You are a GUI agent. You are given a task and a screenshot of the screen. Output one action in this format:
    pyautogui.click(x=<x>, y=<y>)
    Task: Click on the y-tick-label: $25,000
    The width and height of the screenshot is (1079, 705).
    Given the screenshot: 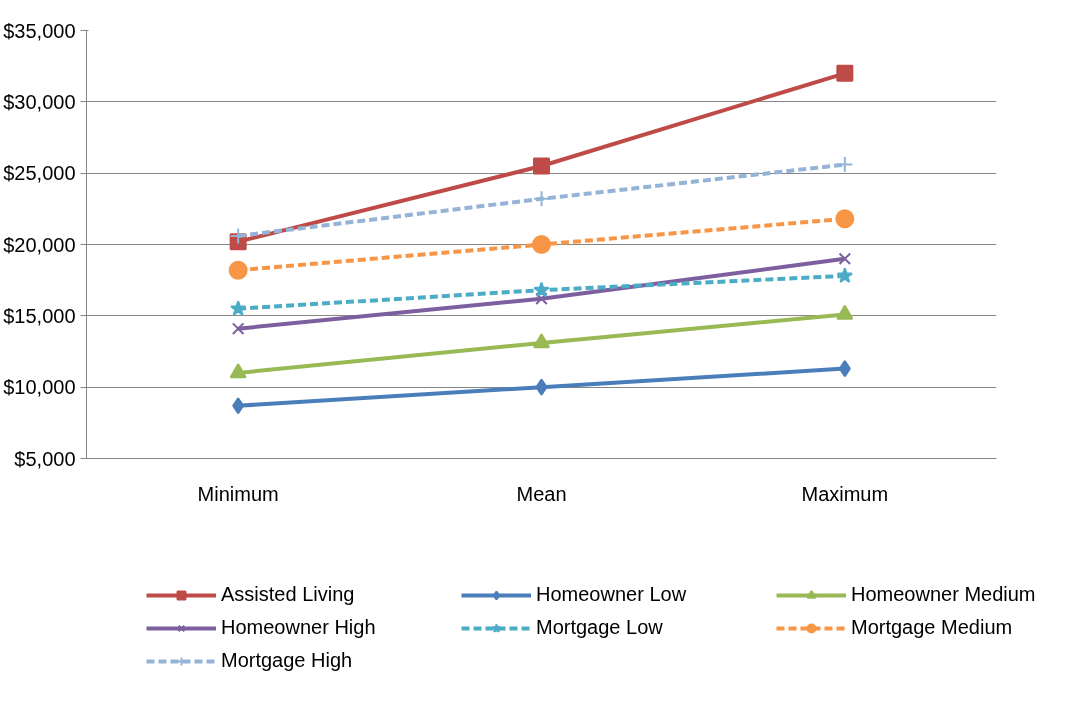 What is the action you would take?
    pyautogui.click(x=39, y=173)
    